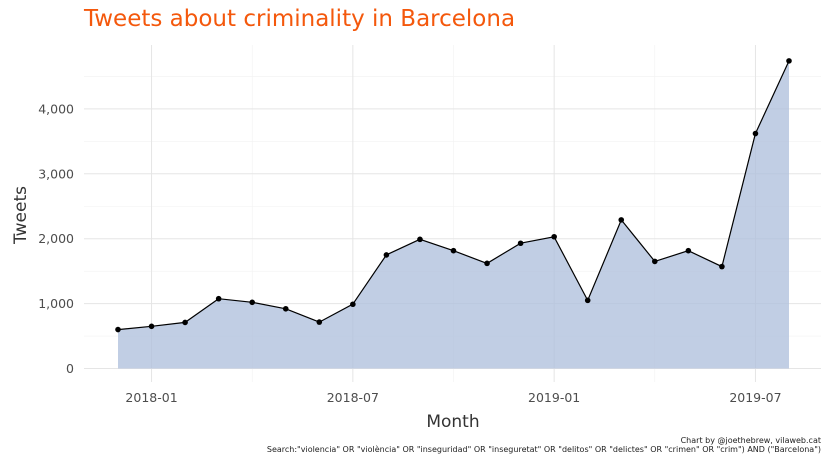  I want to click on x-tick-label: 2018-01, so click(151, 397).